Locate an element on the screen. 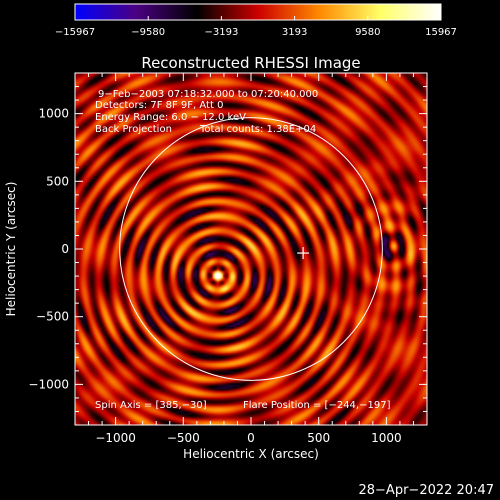 This screenshot has height=500, width=500. render-timestamp: 28−Apr−2022 20:47 is located at coordinates (427, 490).